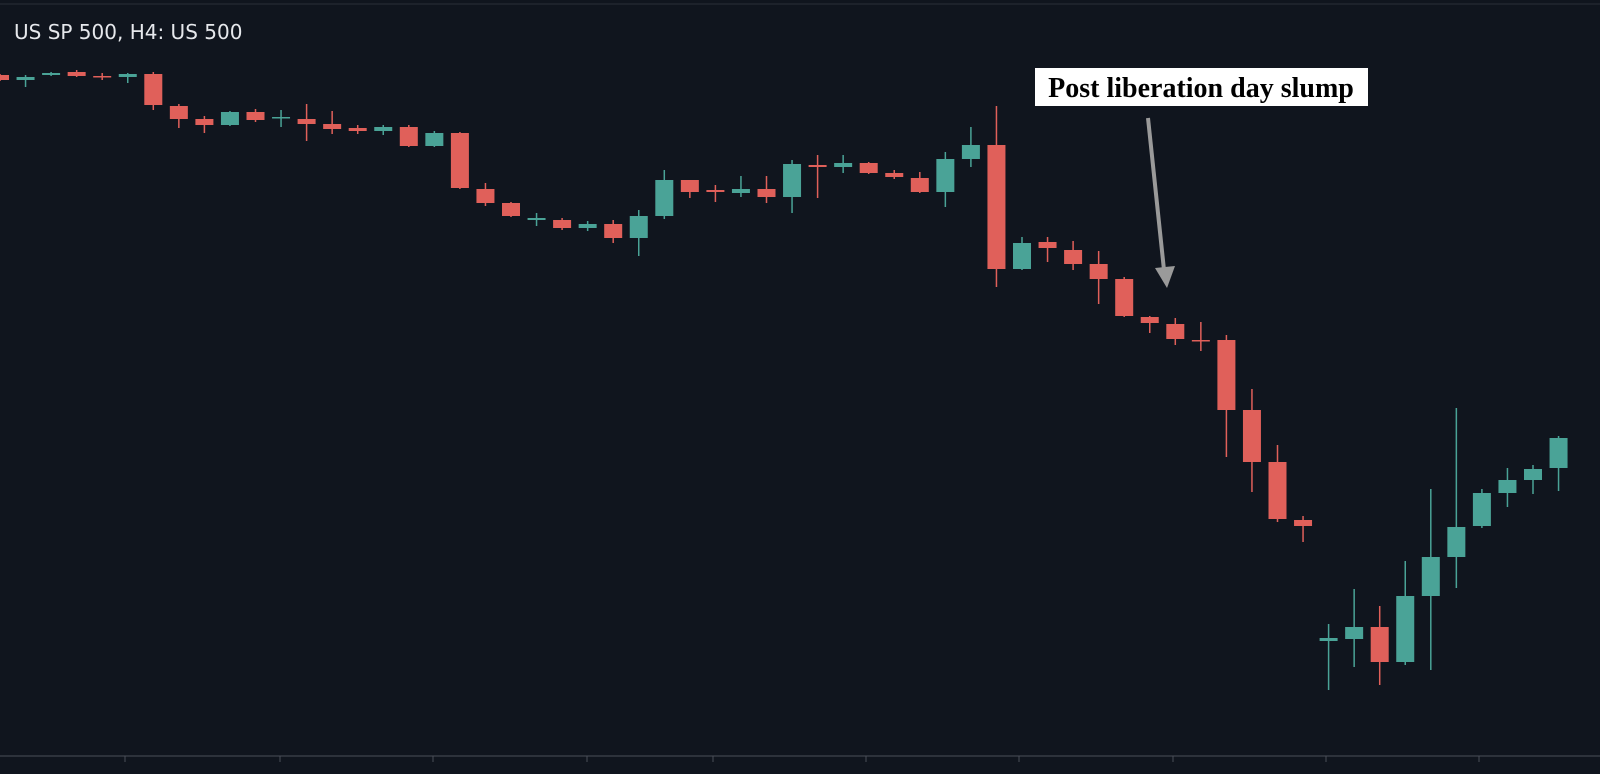 The width and height of the screenshot is (1600, 774). Describe the element at coordinates (1156, 194) in the screenshot. I see `annotation-arrow` at that location.